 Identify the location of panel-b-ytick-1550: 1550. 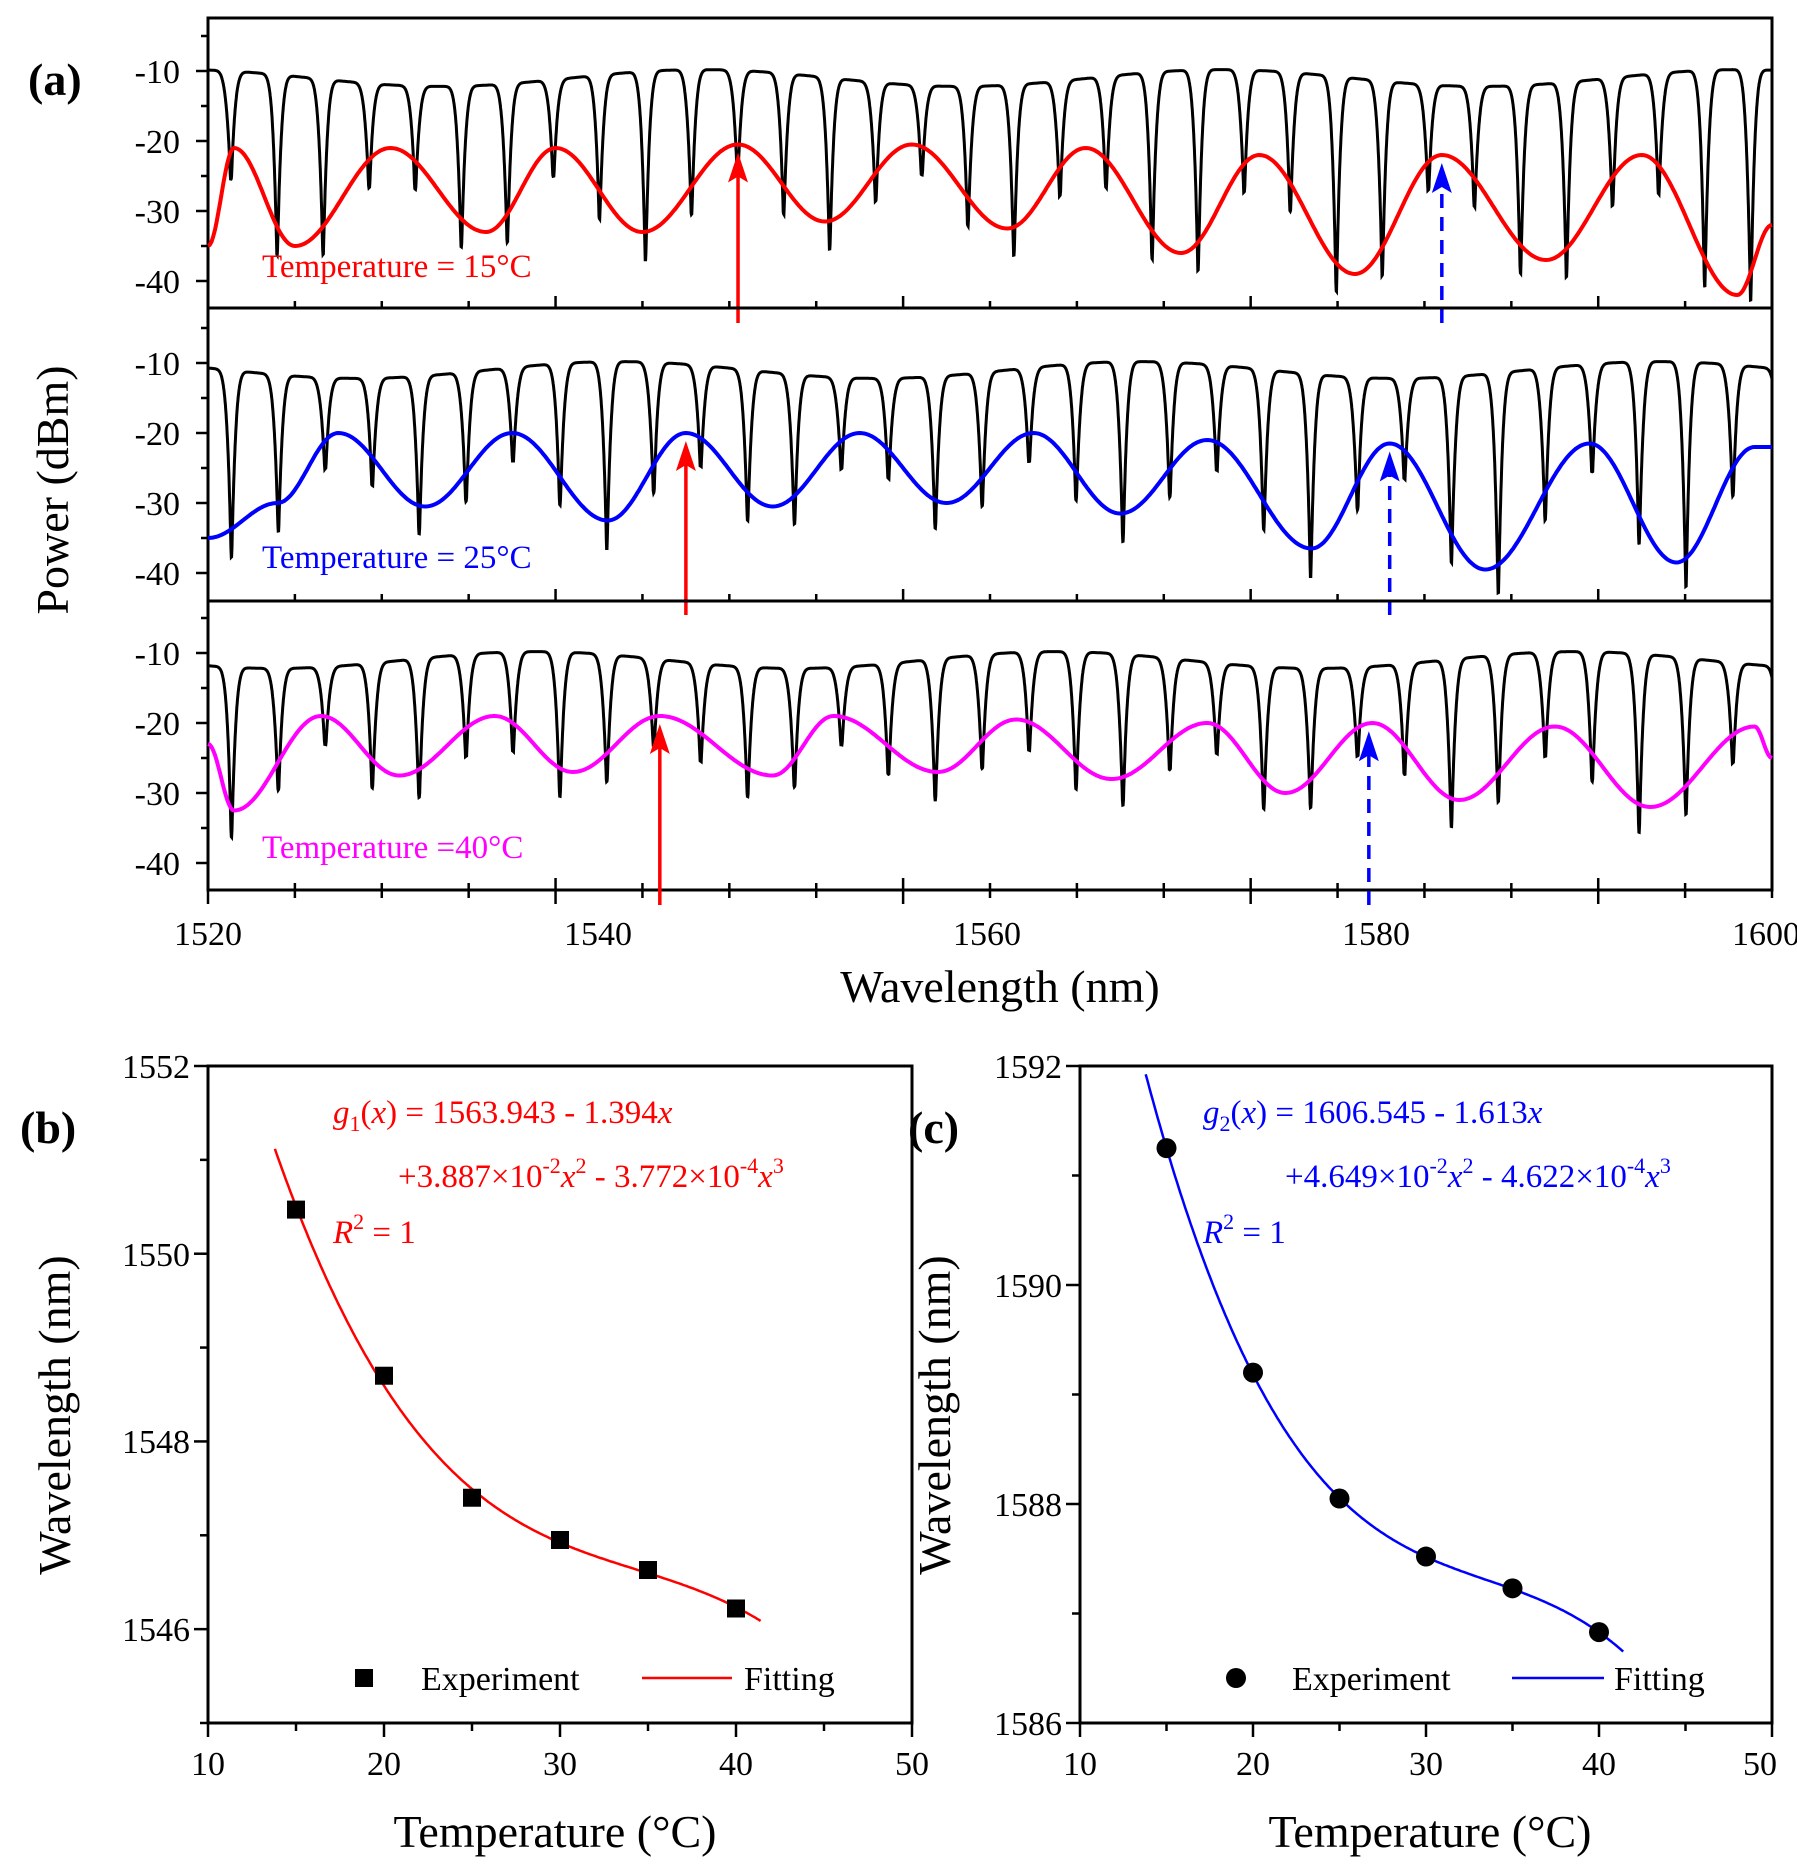
(156, 1255).